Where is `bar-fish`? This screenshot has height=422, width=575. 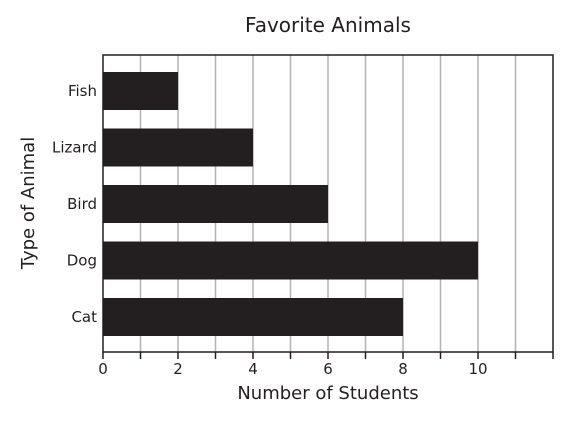
bar-fish is located at coordinates (140, 91).